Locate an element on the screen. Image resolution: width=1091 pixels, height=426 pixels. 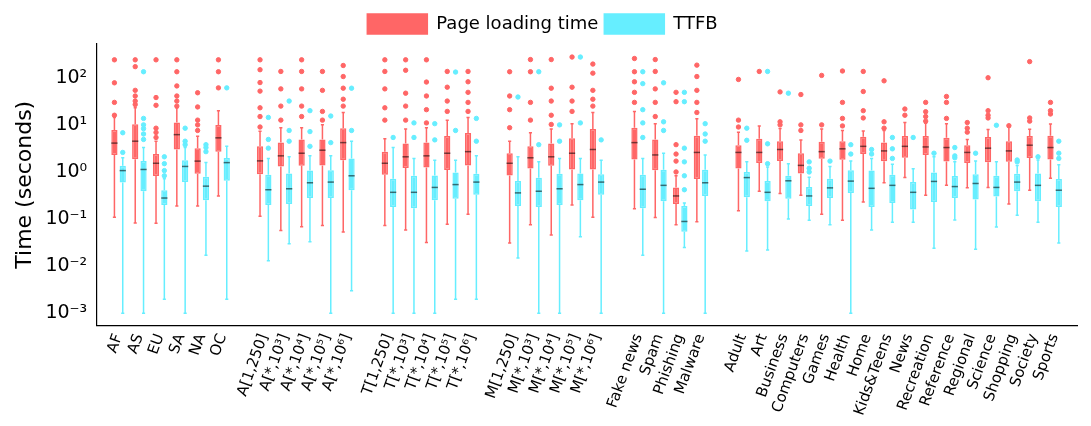
y-axis-title: Time (seconds) is located at coordinates (23, 185).